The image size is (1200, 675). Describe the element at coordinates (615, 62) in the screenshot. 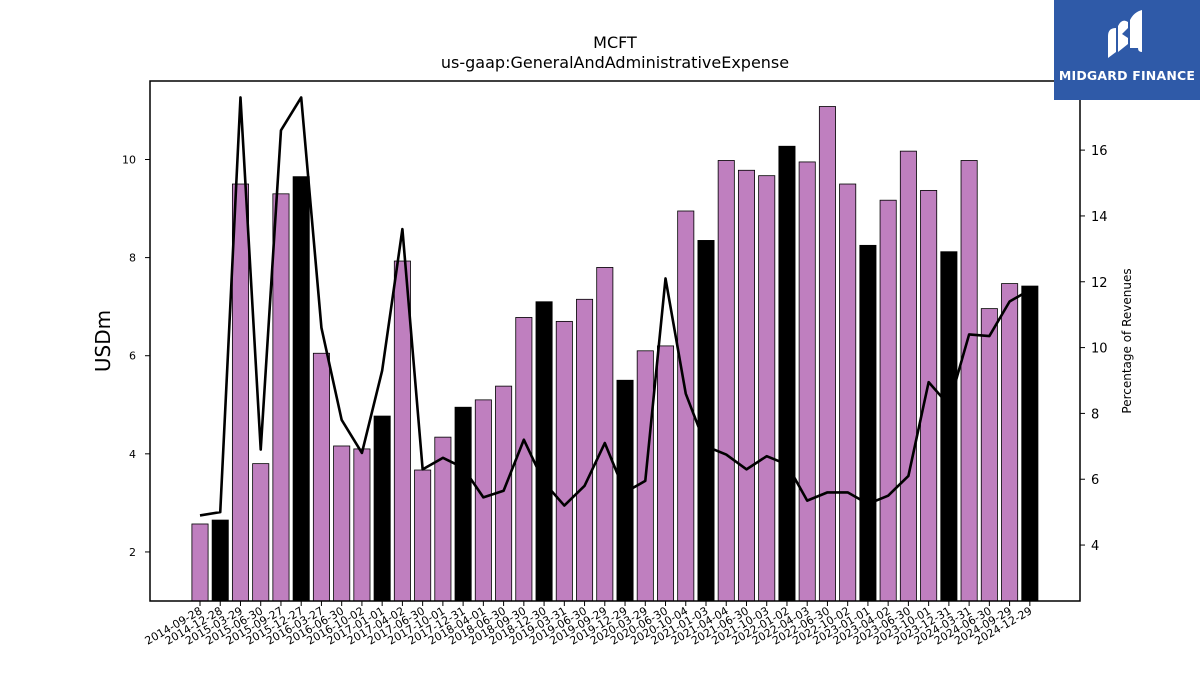

I see `chart-subtitle: us-gaap:GeneralAndAdministrativeExpense` at that location.